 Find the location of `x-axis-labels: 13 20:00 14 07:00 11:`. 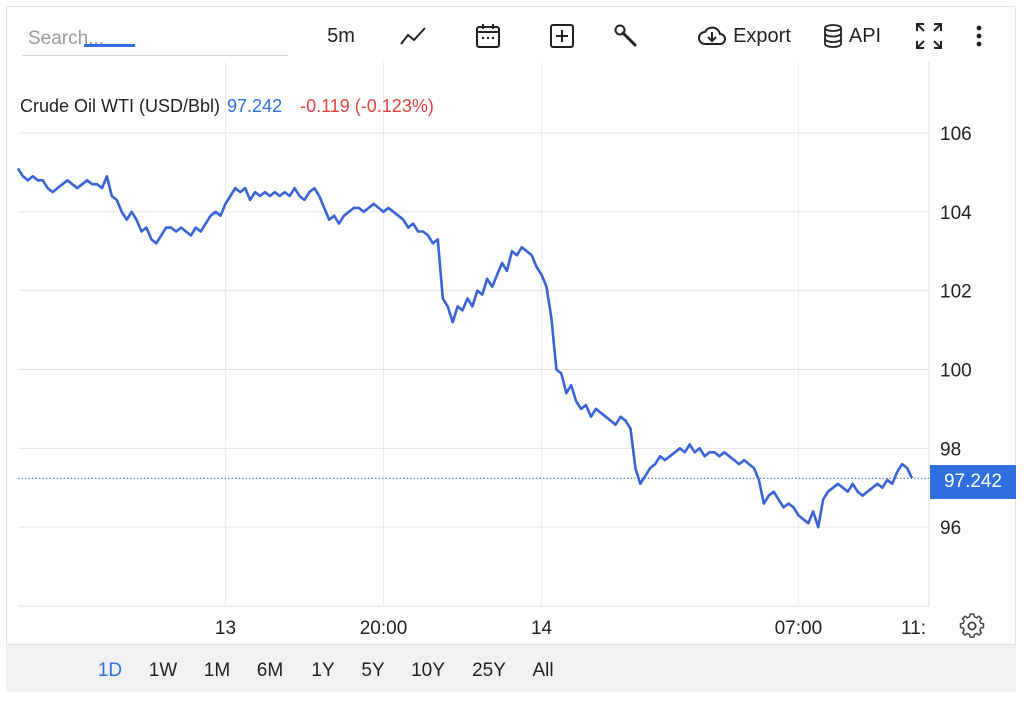

x-axis-labels: 13 20:00 14 07:00 11: is located at coordinates (570, 628).